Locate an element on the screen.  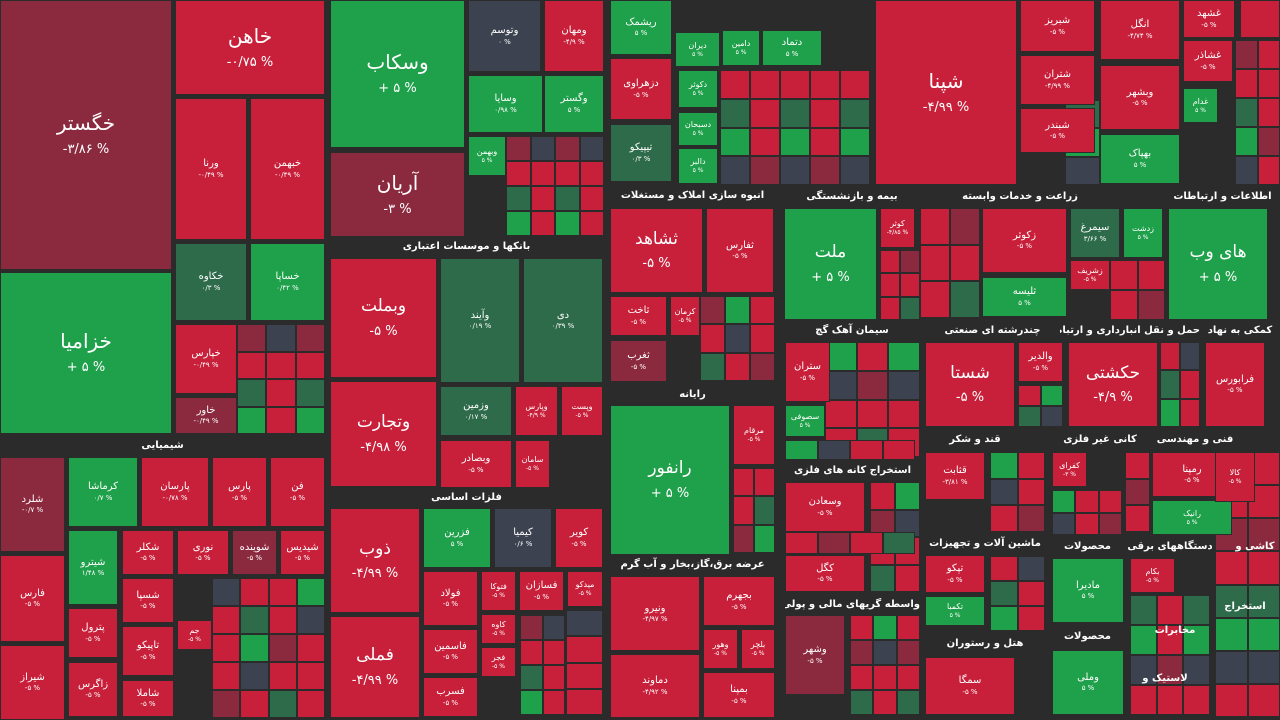
stock-tile: فرابورس -۵ % is located at coordinates (1235, 384).